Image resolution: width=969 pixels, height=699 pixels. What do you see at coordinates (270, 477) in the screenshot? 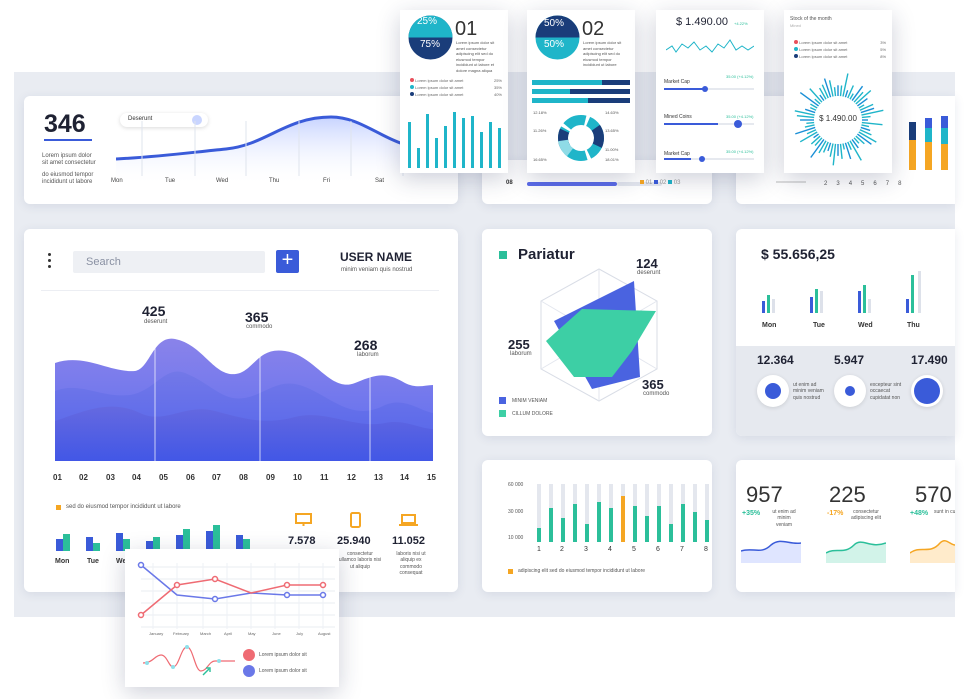
I see `x-label: 09` at bounding box center [270, 477].